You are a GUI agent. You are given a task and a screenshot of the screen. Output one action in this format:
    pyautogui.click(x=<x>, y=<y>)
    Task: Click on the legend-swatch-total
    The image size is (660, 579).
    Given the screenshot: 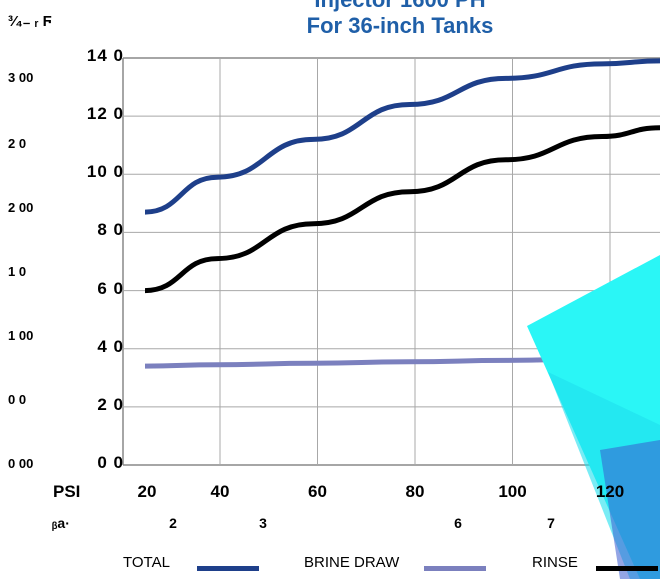 What is the action you would take?
    pyautogui.click(x=228, y=568)
    